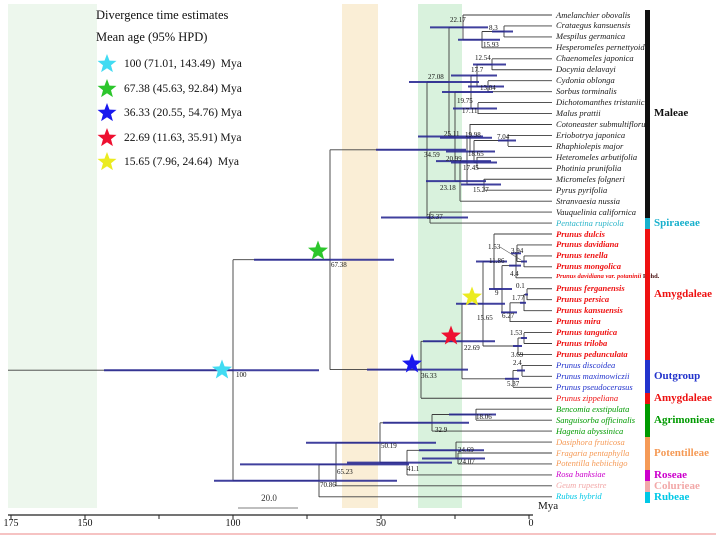 Image resolution: width=716 pixels, height=537 pixels. Describe the element at coordinates (602, 47) in the screenshot. I see `taxon-label: Hesperomeles pernettyoide` at that location.